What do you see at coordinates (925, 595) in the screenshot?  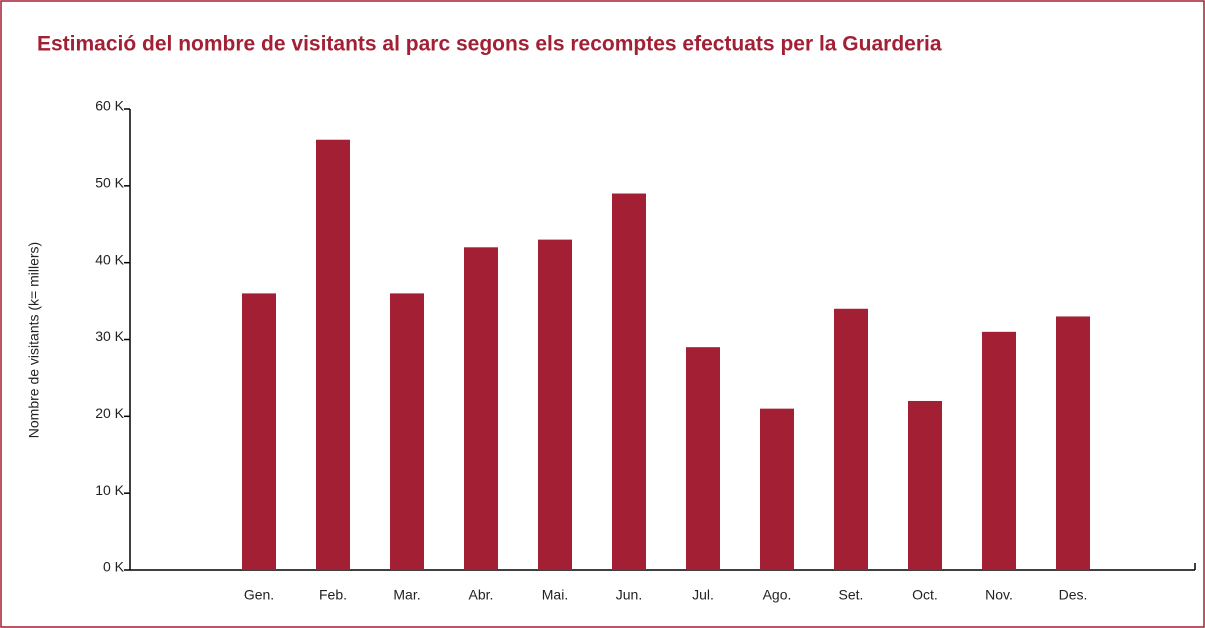 I see `x-tick-label: Oct.` at bounding box center [925, 595].